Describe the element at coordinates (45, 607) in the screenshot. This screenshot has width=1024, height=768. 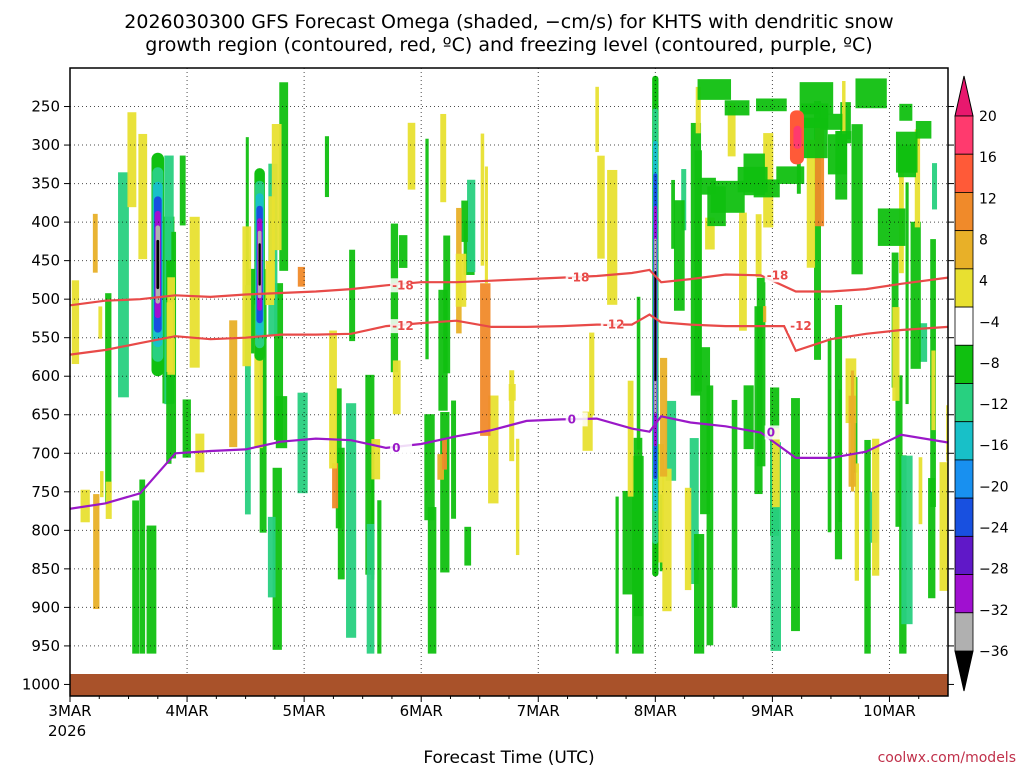
I see `y-tick-label-13: 900` at that location.